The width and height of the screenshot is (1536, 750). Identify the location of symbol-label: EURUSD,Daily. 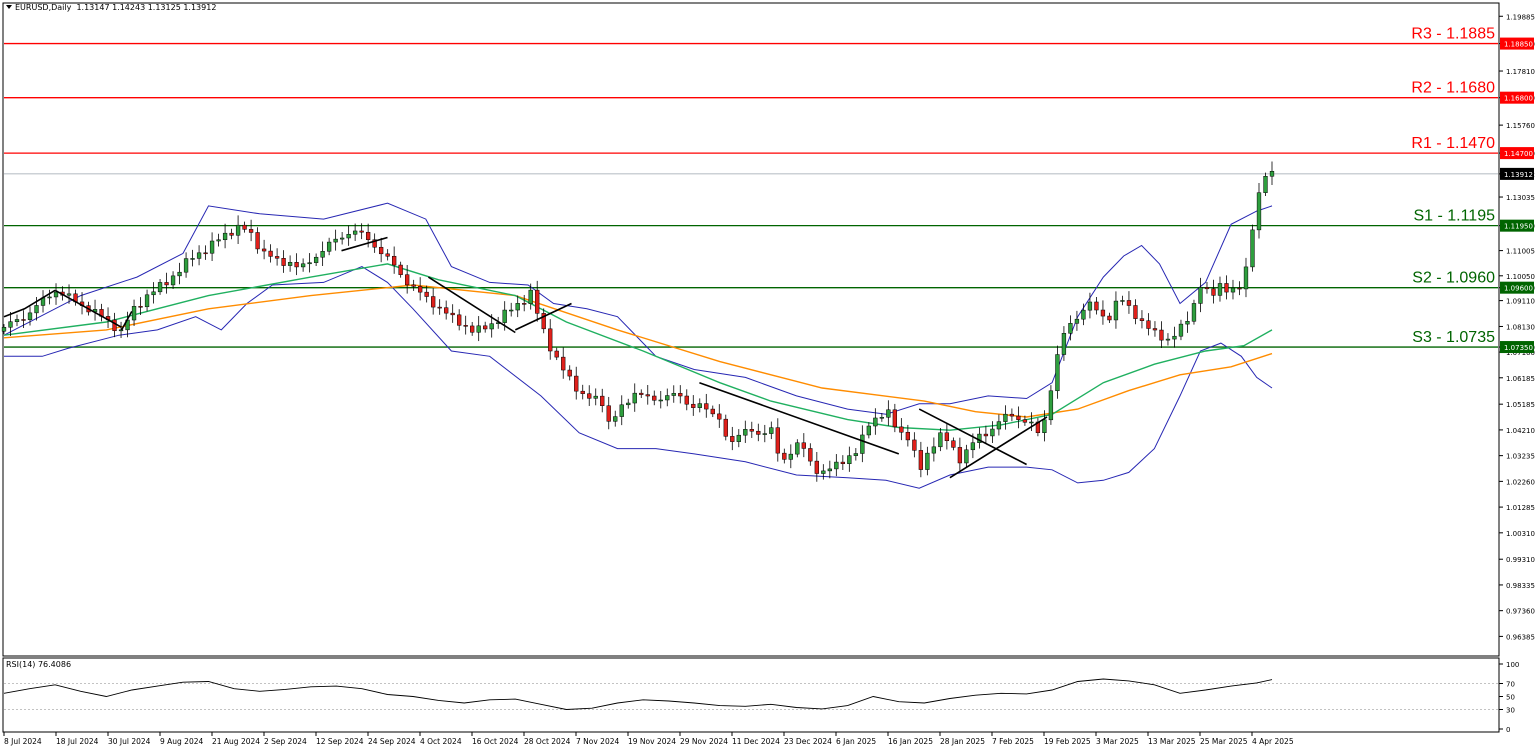
(43, 7).